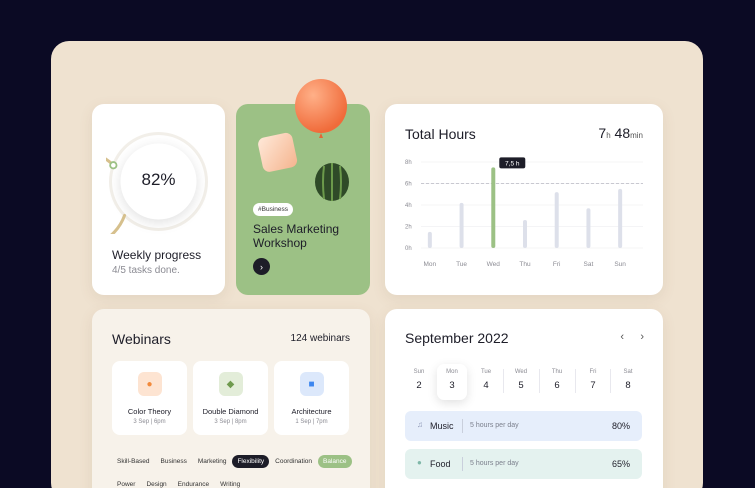 The height and width of the screenshot is (488, 755). What do you see at coordinates (146, 270) in the screenshot?
I see `progress-subtitle: 4/5 tasks done.` at bounding box center [146, 270].